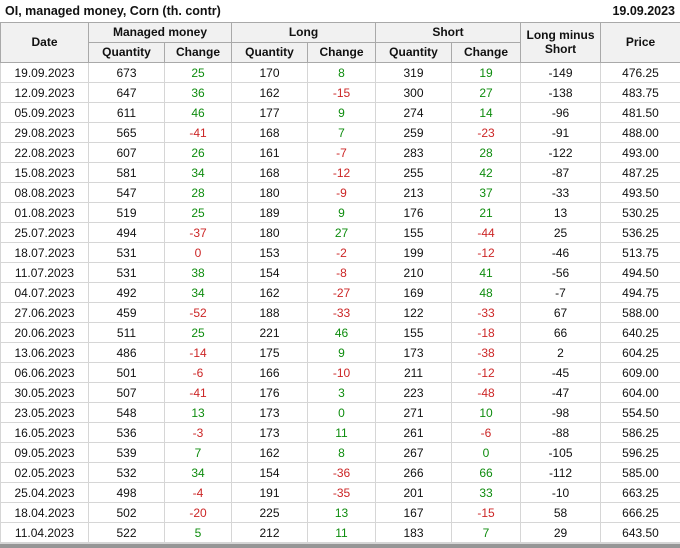 Image resolution: width=680 pixels, height=548 pixels. What do you see at coordinates (486, 192) in the screenshot?
I see `short-change-cell: 37` at bounding box center [486, 192].